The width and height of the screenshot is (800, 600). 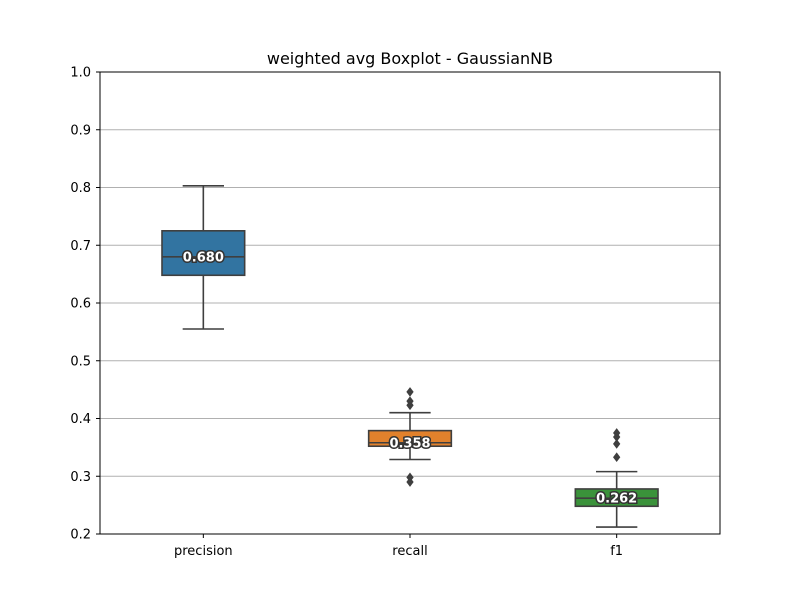 I want to click on median-label: 0.262, so click(x=616, y=499).